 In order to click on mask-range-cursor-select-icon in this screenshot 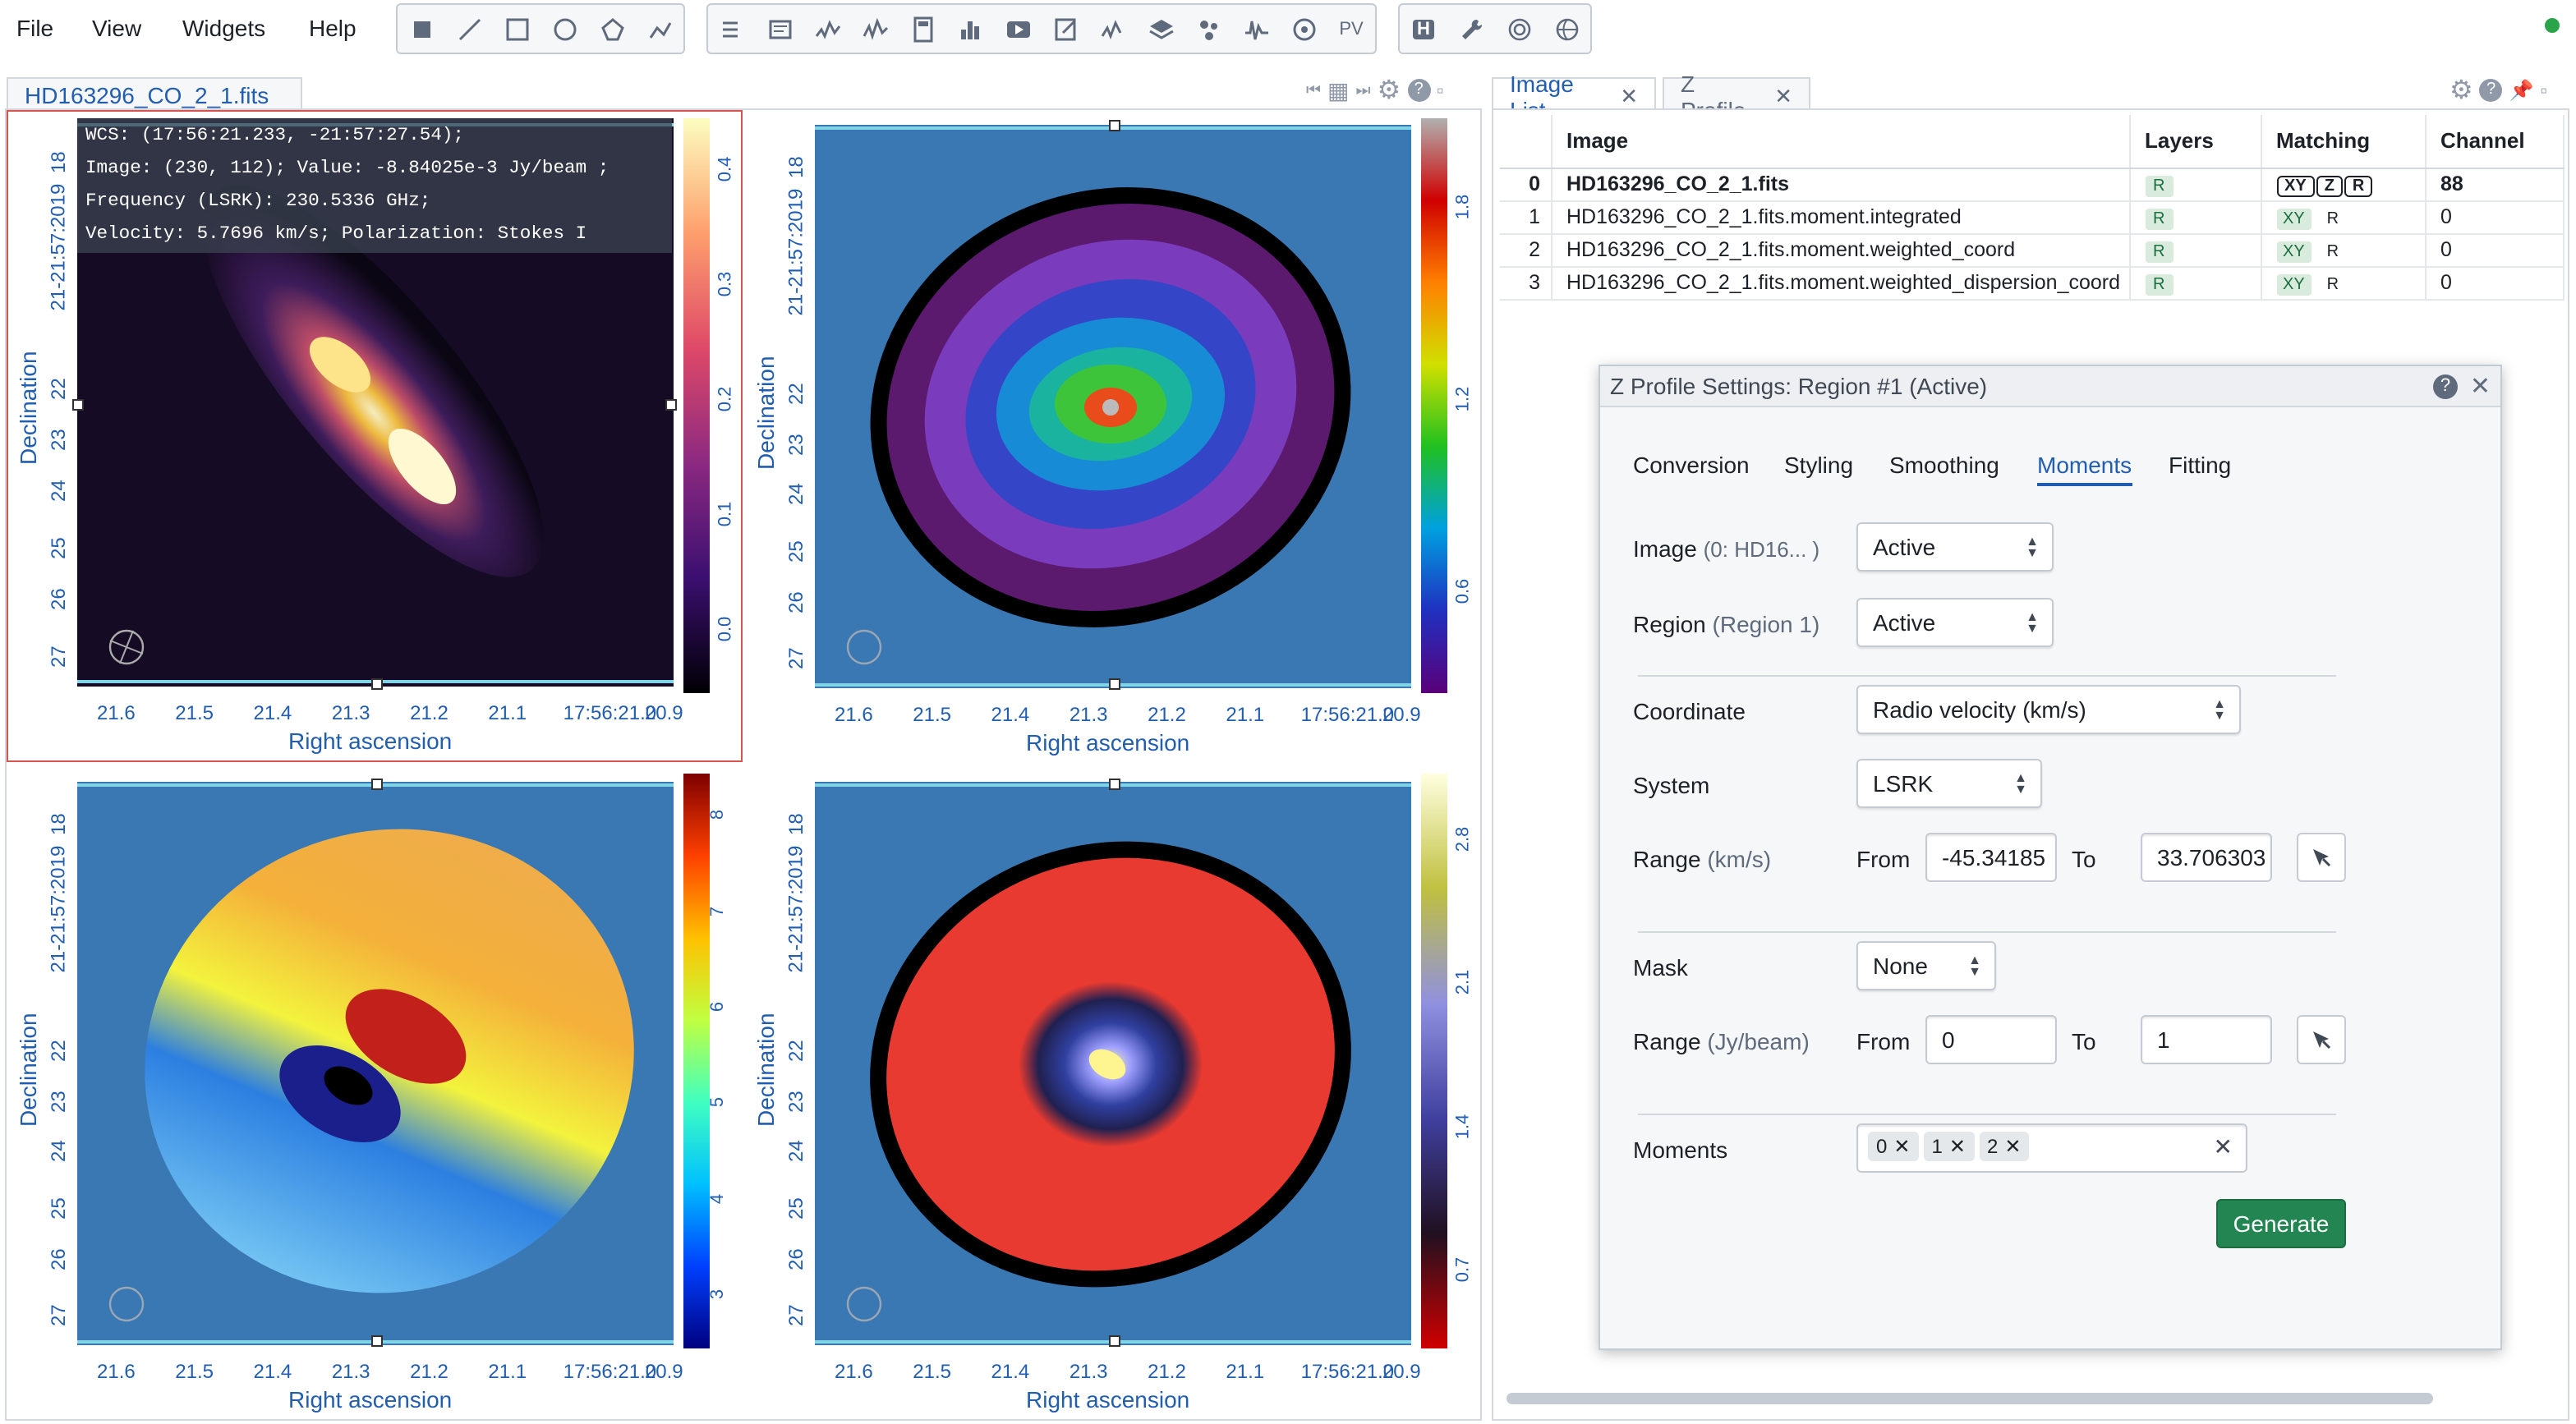, I will do `click(2321, 1039)`.